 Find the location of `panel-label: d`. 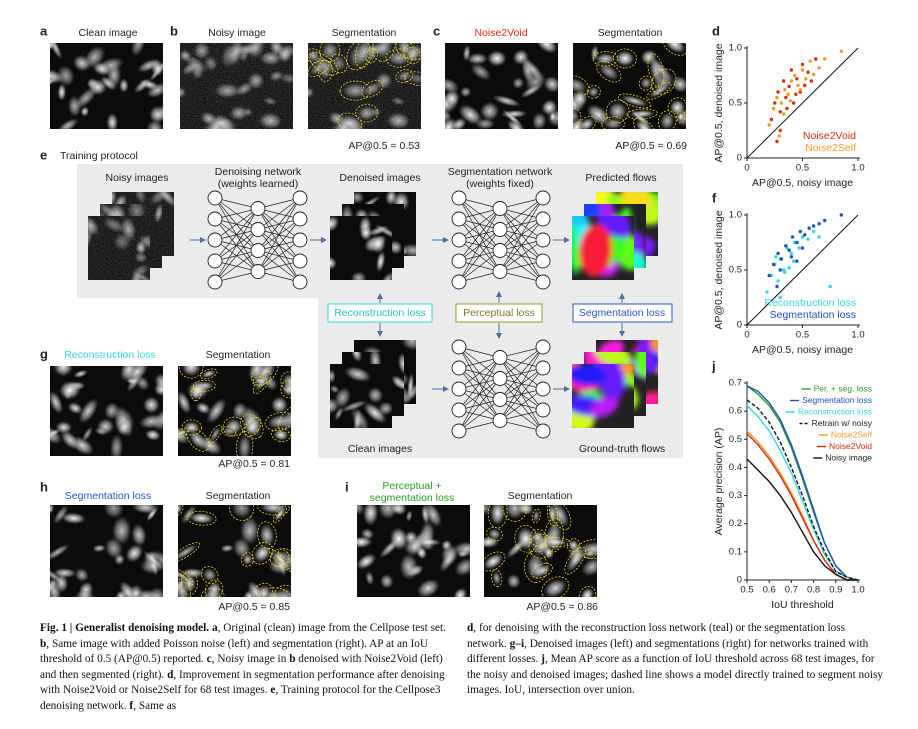

panel-label: d is located at coordinates (716, 30).